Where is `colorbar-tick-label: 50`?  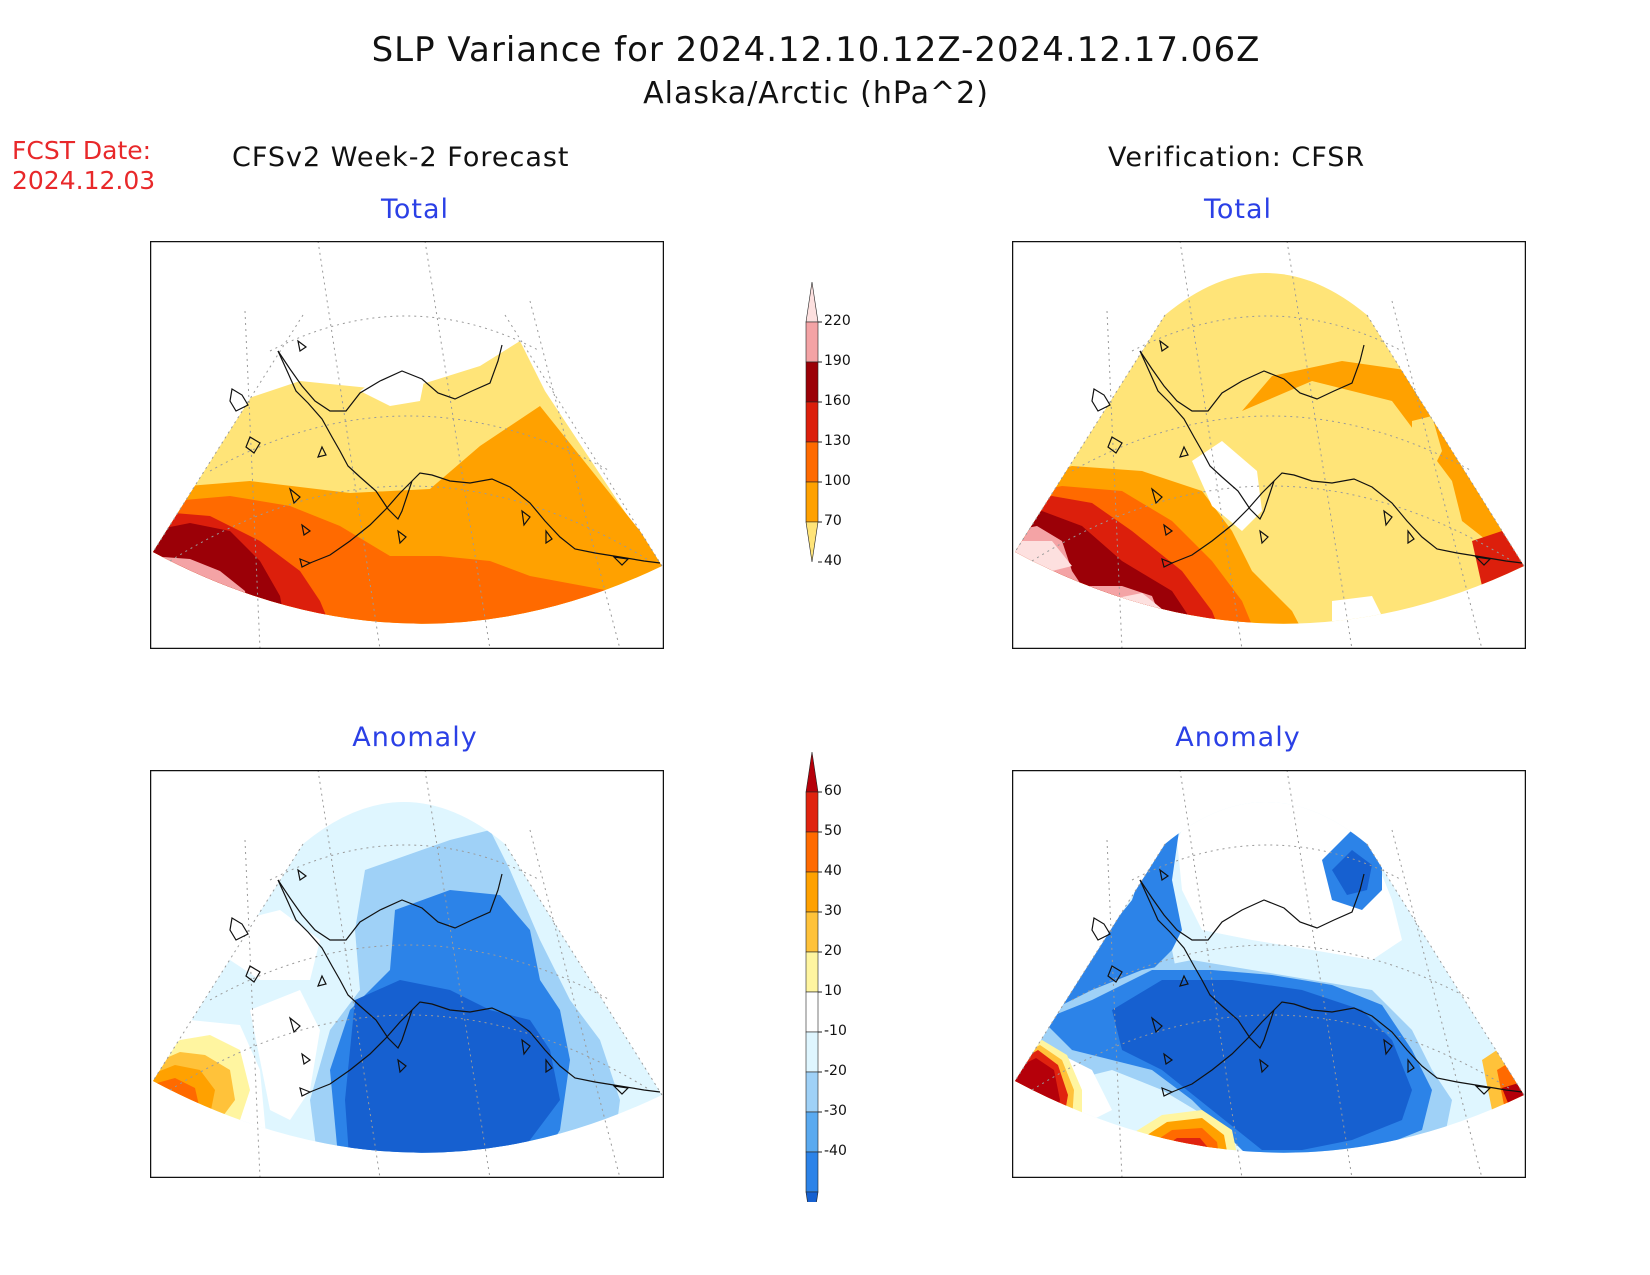 colorbar-tick-label: 50 is located at coordinates (833, 831).